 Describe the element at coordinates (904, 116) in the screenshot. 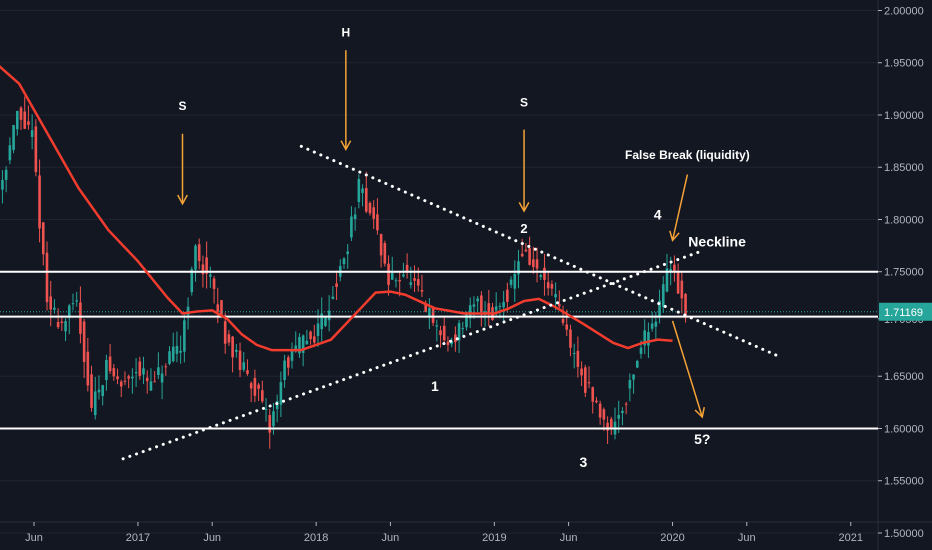

I see `y-tick-label: 1.90000` at that location.